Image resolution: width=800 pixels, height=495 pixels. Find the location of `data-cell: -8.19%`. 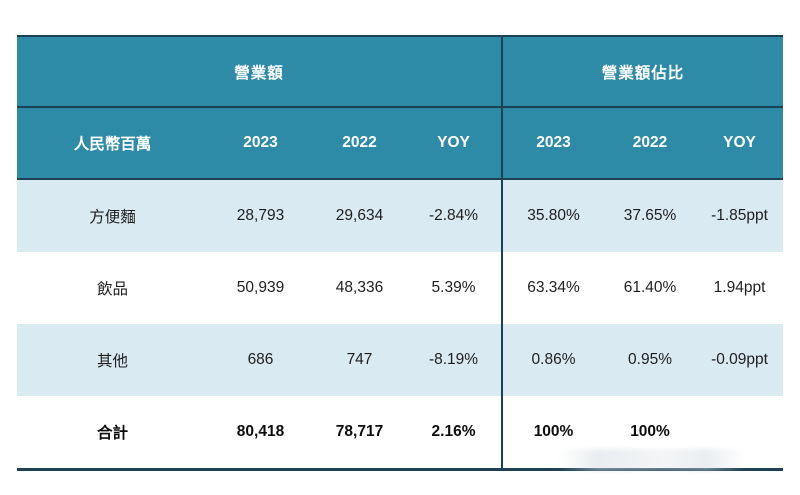

data-cell: -8.19% is located at coordinates (454, 360).